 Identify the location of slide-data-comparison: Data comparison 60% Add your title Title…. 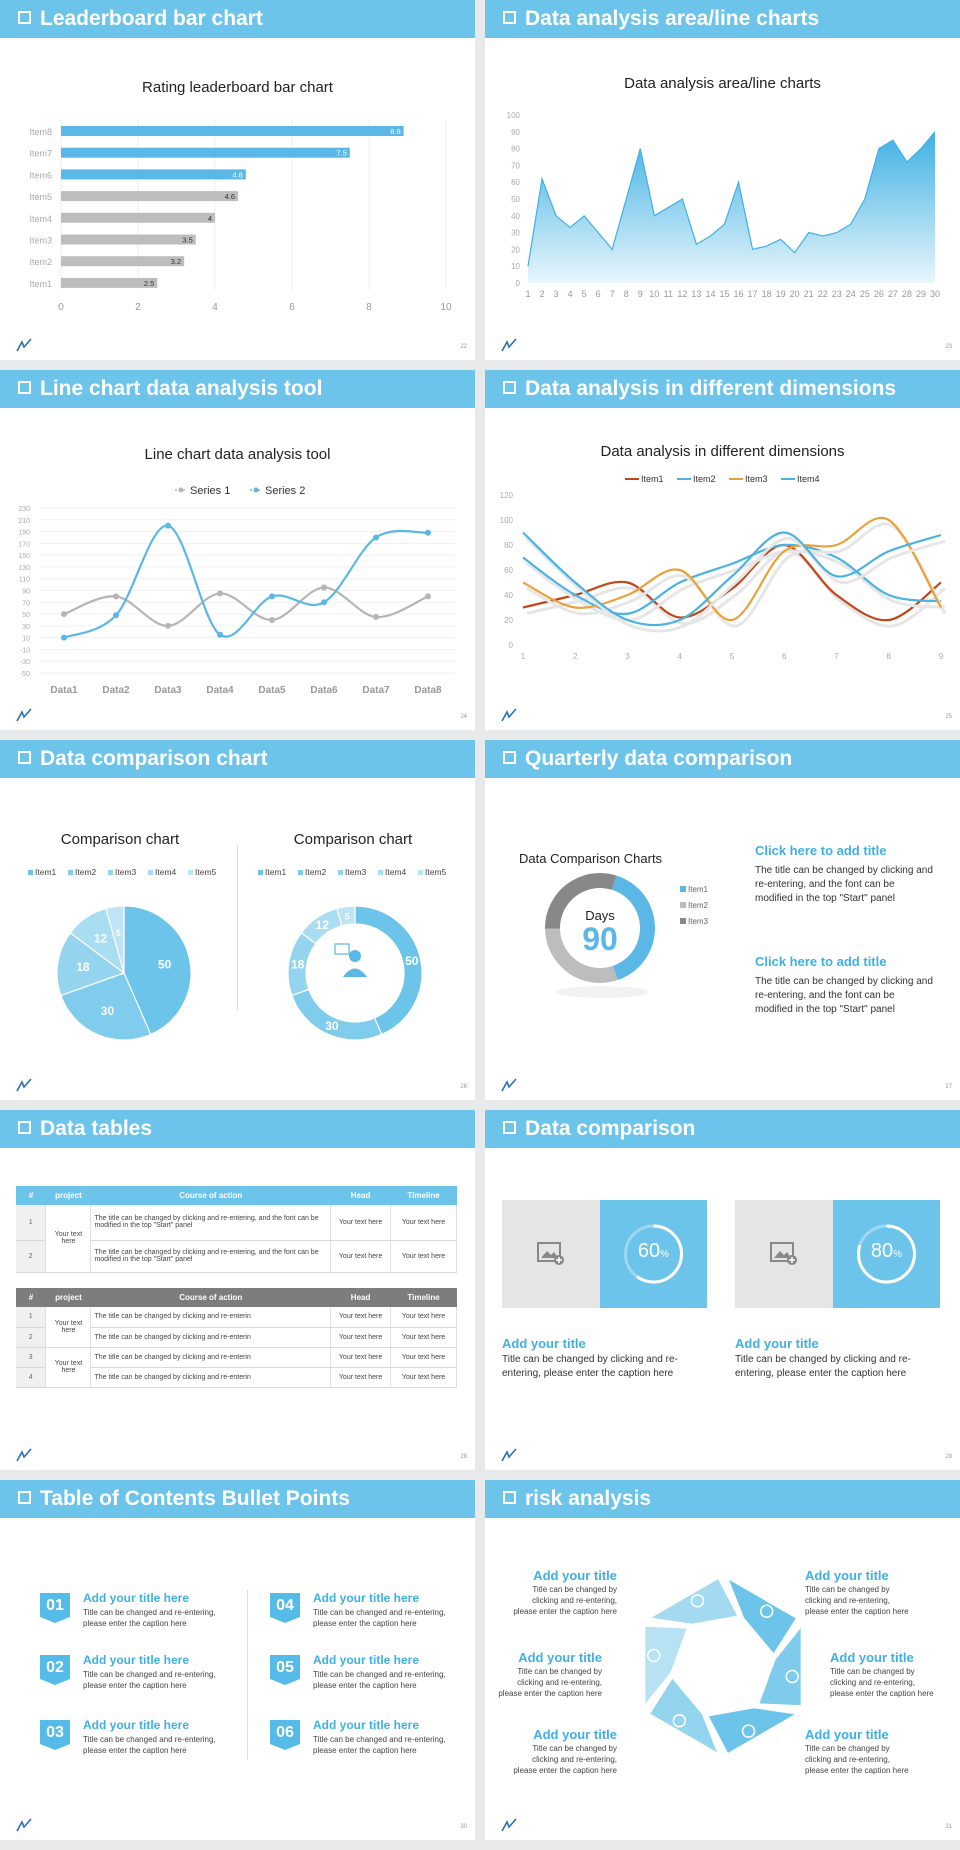
(722, 1290).